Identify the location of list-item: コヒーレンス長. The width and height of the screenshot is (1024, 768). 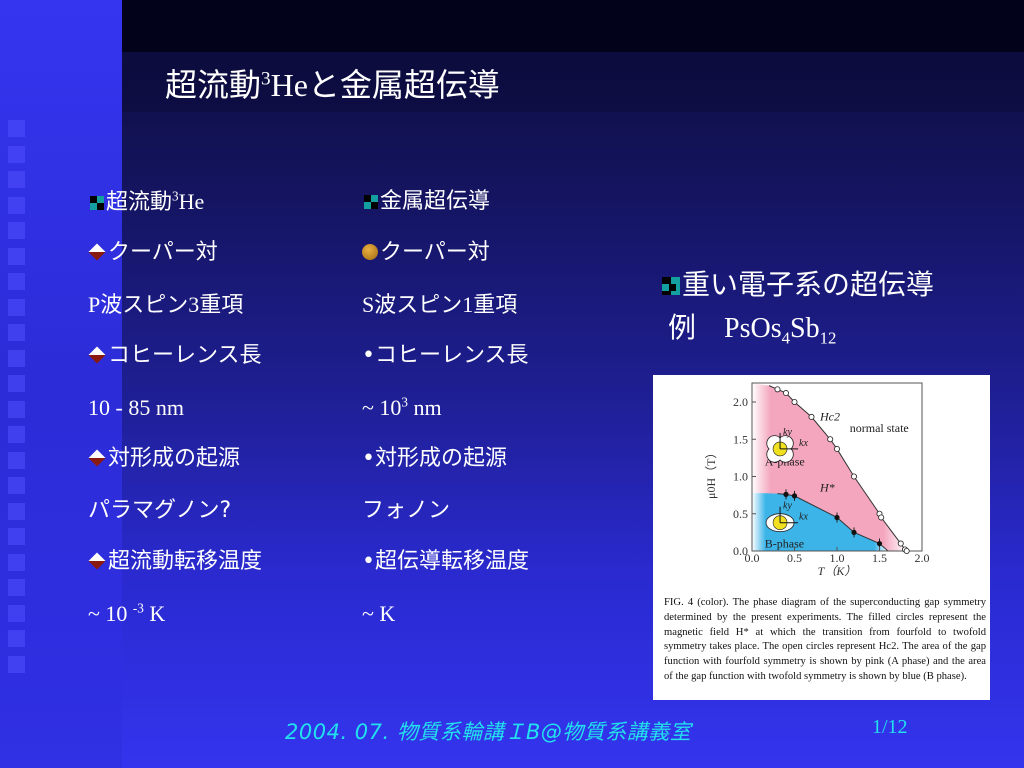
(175, 356).